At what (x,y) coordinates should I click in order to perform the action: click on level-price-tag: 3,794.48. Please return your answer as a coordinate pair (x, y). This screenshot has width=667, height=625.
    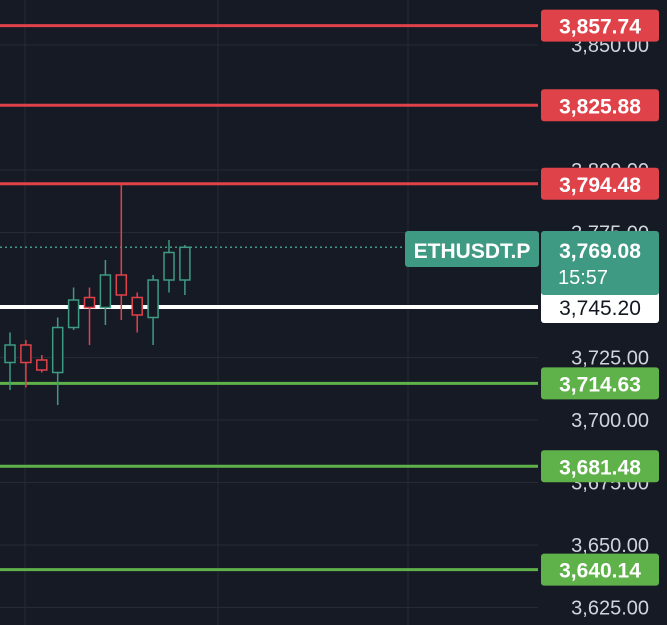
    Looking at the image, I should click on (600, 183).